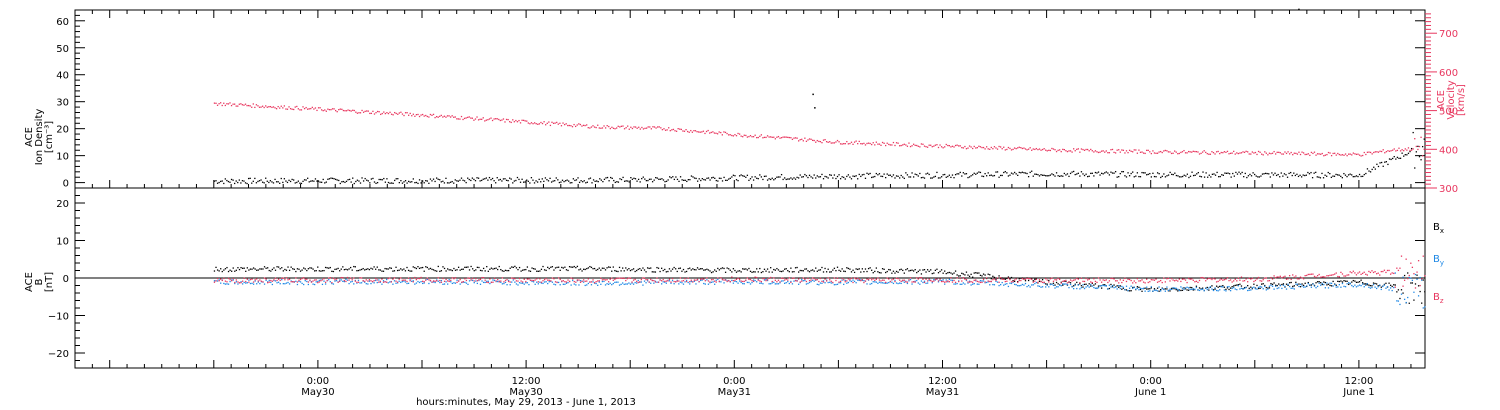  Describe the element at coordinates (62, 204) in the screenshot. I see `bottom-left-tick-label: 20` at that location.